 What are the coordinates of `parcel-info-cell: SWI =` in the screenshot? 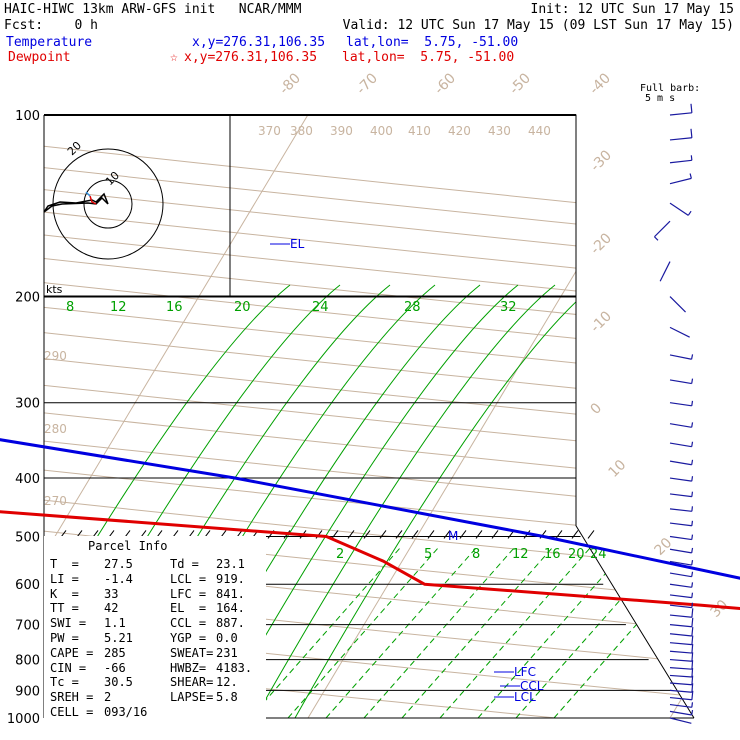 It's located at (68, 623).